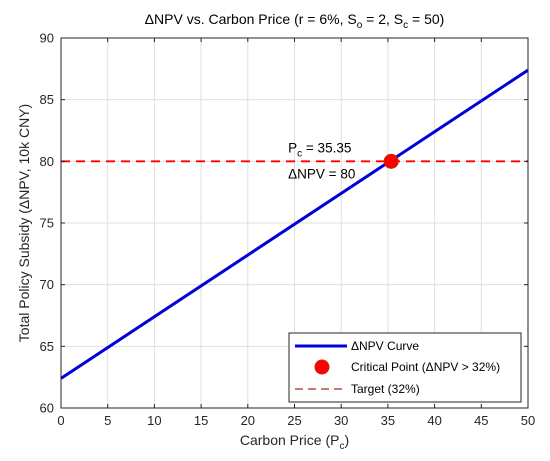 The width and height of the screenshot is (550, 461). What do you see at coordinates (321, 173) in the screenshot?
I see `annotation-npv: ΔNPV = 80` at bounding box center [321, 173].